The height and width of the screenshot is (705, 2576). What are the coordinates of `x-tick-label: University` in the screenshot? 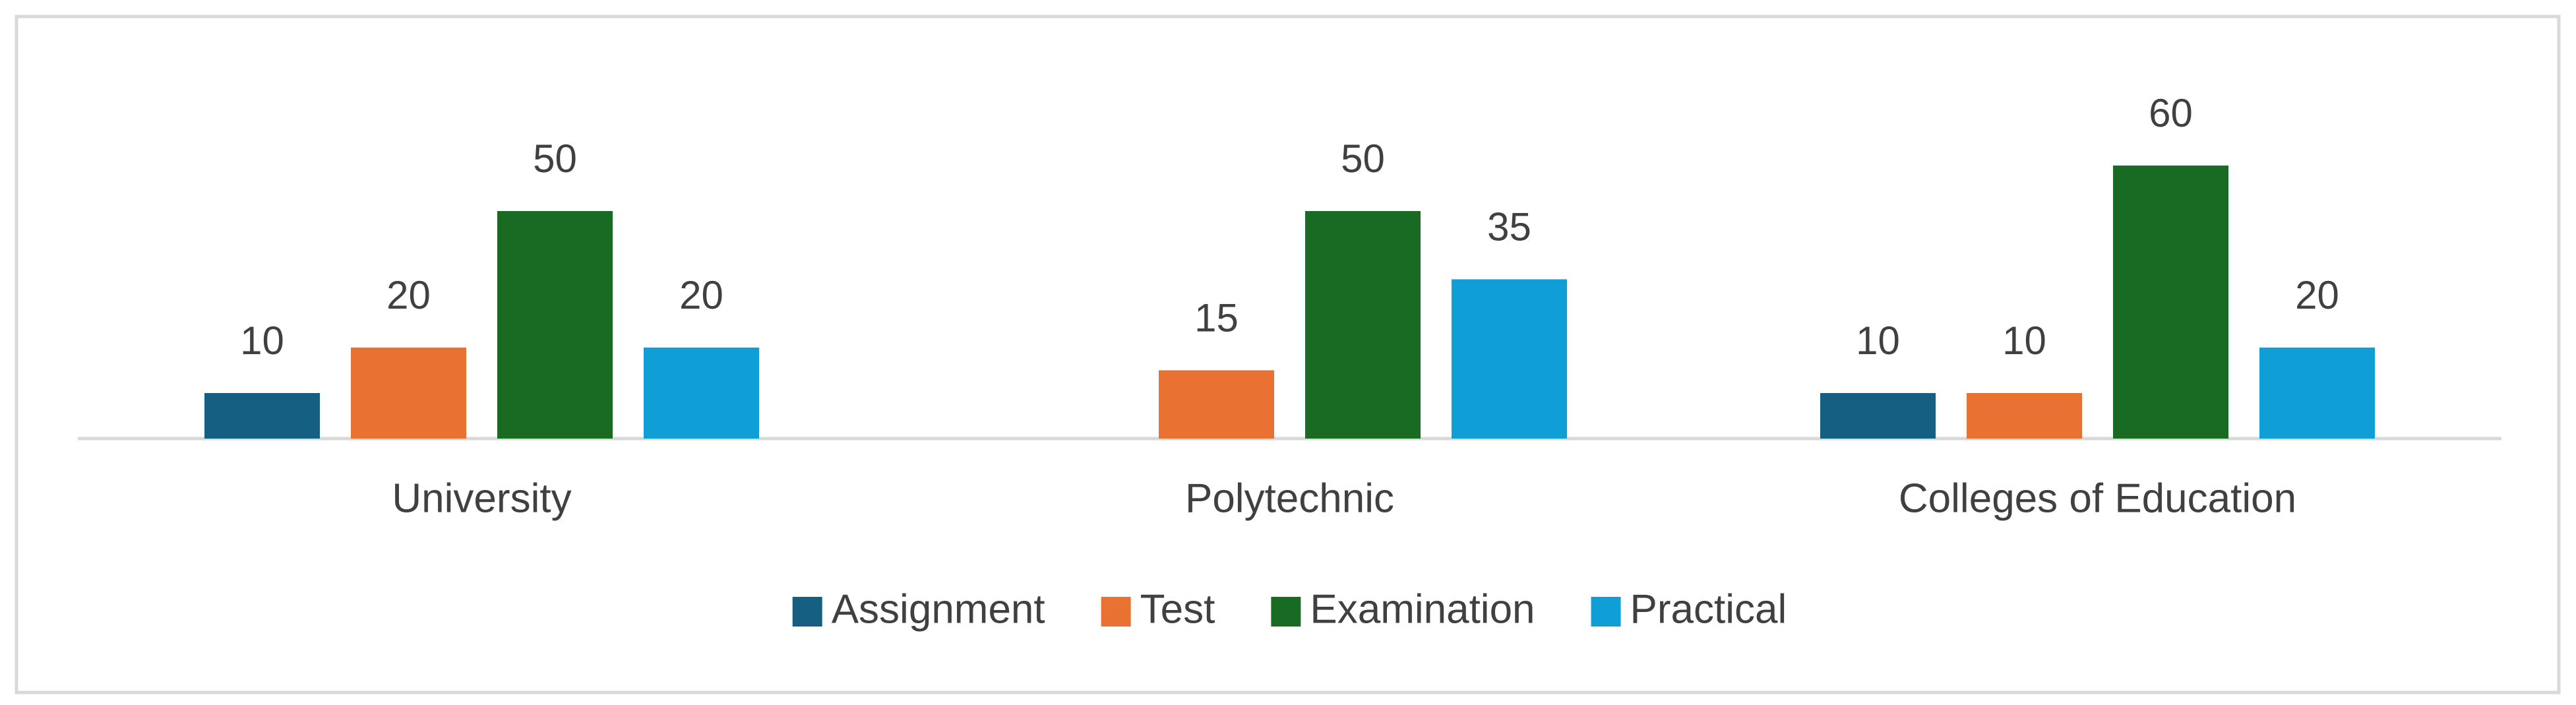 It's located at (481, 498).